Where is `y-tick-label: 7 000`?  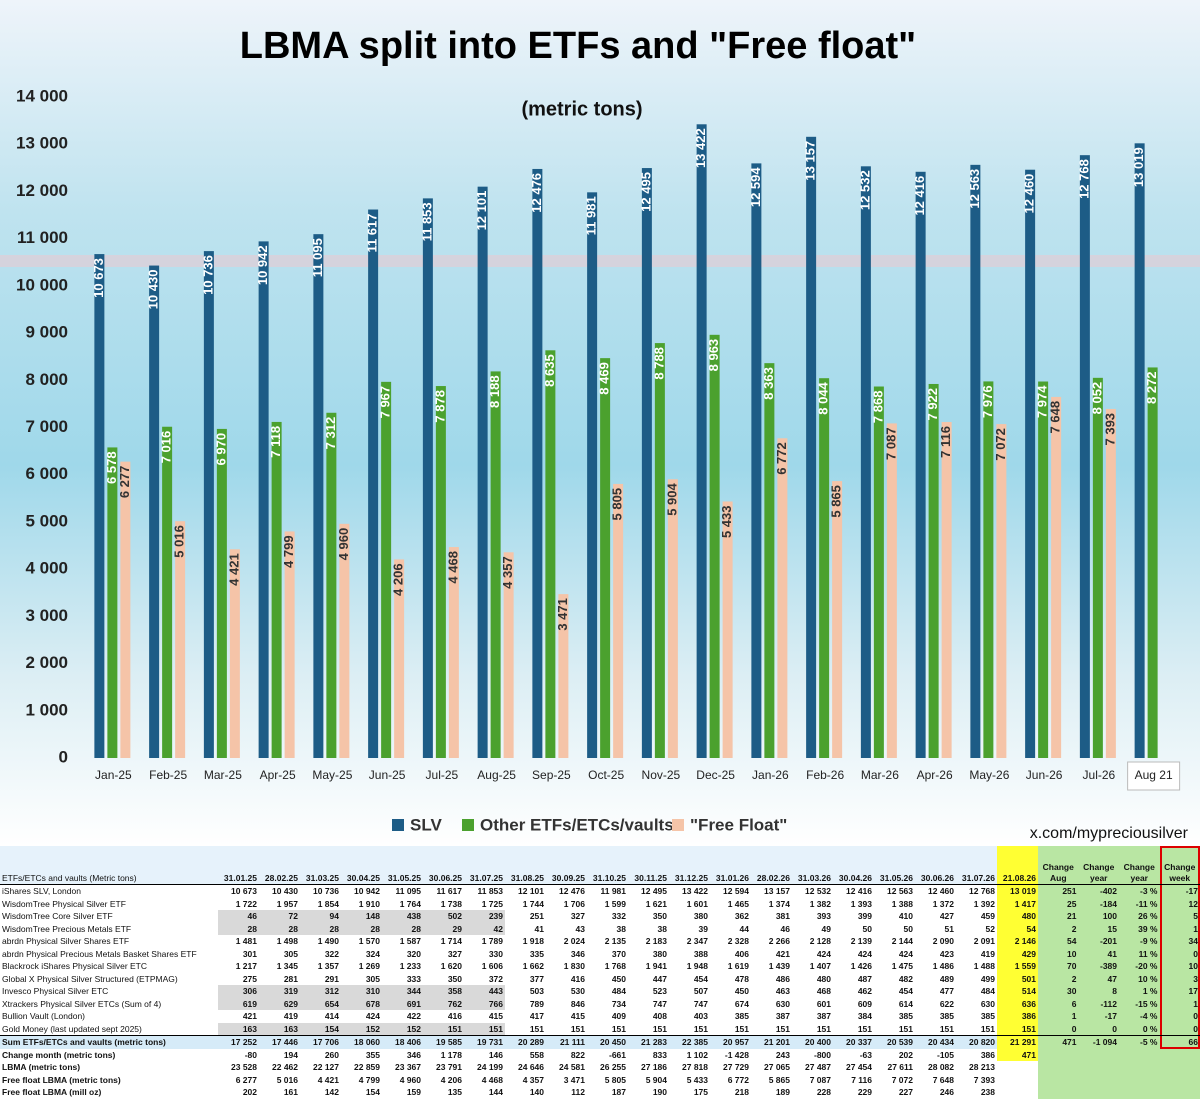
y-tick-label: 7 000 is located at coordinates (46, 426).